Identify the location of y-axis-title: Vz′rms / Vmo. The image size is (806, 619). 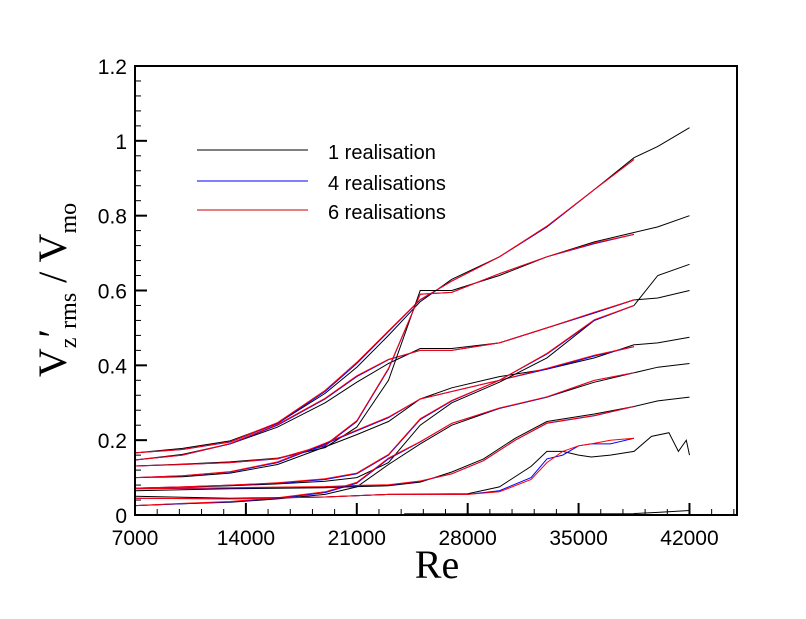
(56, 290).